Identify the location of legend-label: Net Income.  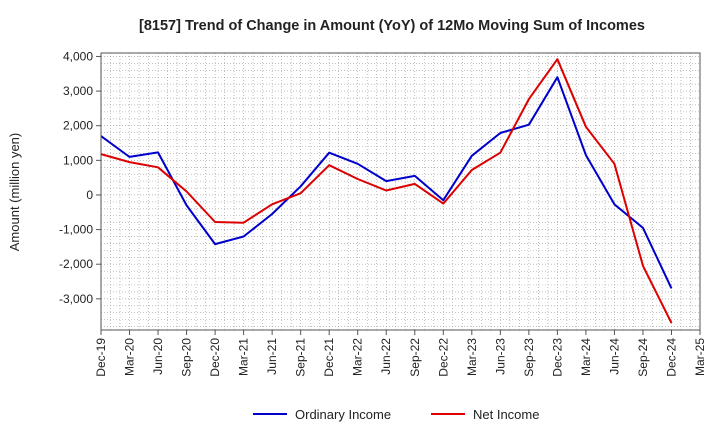
(506, 414).